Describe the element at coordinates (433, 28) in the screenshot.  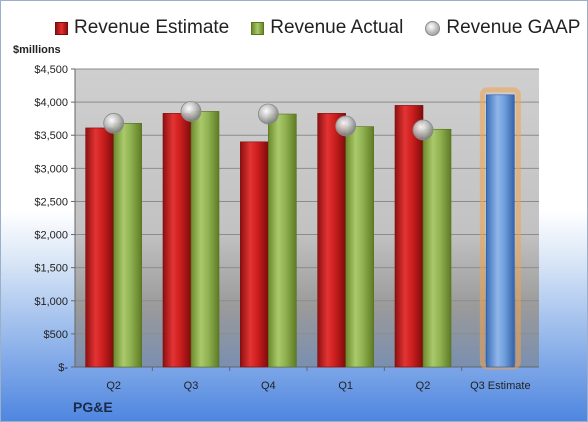
I see `legend-marker-gaap` at that location.